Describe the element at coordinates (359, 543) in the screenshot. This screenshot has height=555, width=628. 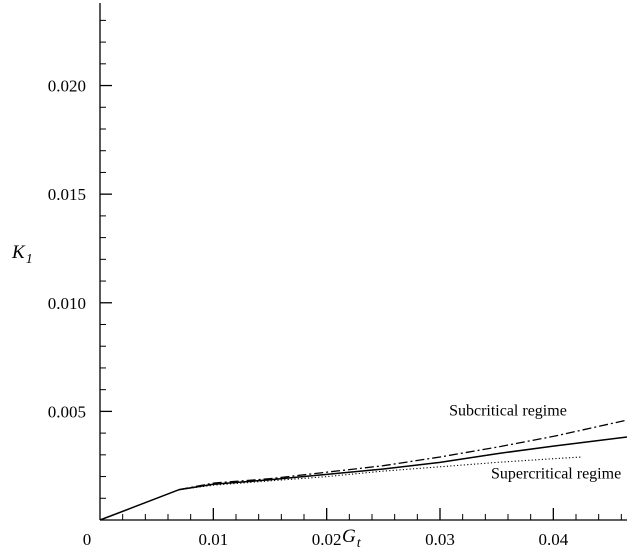
I see `x-axis-title-sub: t` at that location.